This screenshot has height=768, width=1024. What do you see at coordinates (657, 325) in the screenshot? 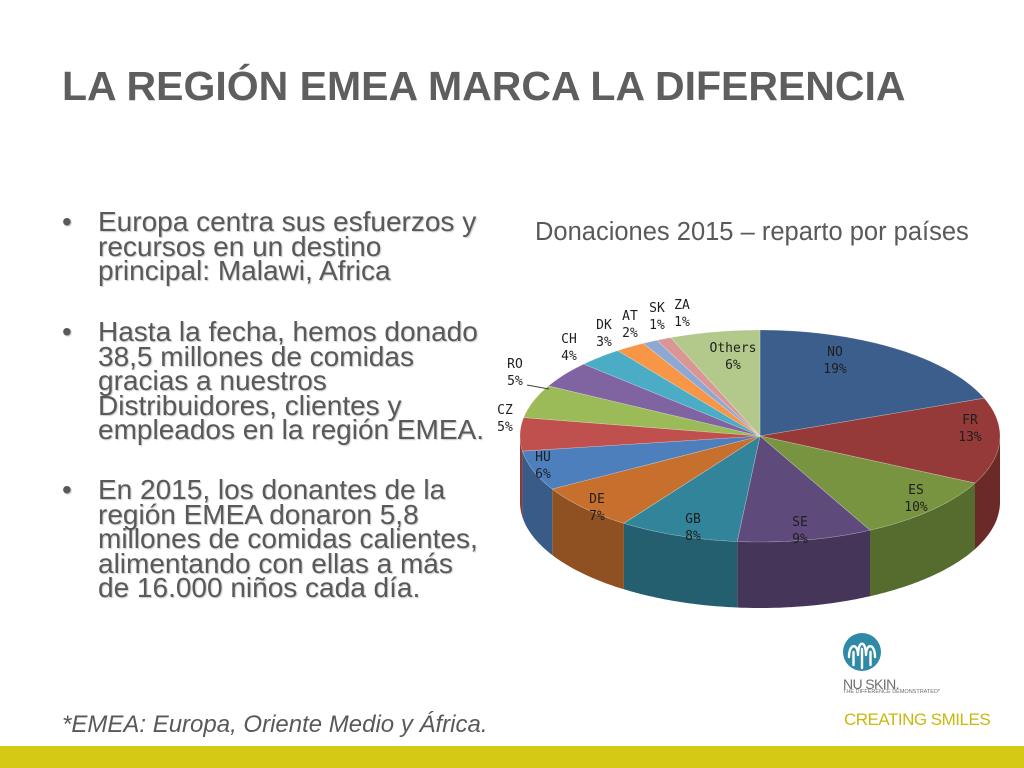
I see `pie-value-sk: 1%` at bounding box center [657, 325].